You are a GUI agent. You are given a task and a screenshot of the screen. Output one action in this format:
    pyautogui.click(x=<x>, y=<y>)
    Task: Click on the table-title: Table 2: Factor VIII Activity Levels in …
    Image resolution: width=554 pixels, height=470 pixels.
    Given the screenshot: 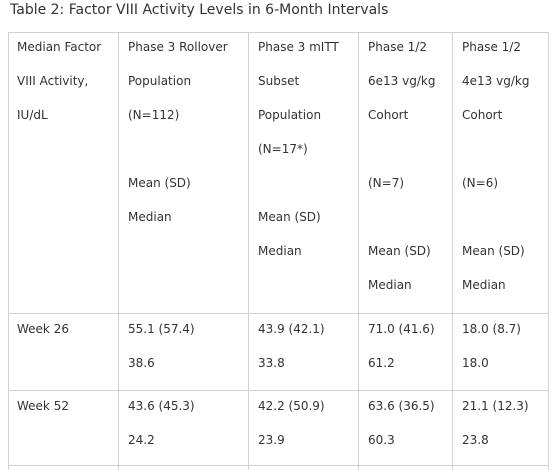 What is the action you would take?
    pyautogui.click(x=199, y=10)
    